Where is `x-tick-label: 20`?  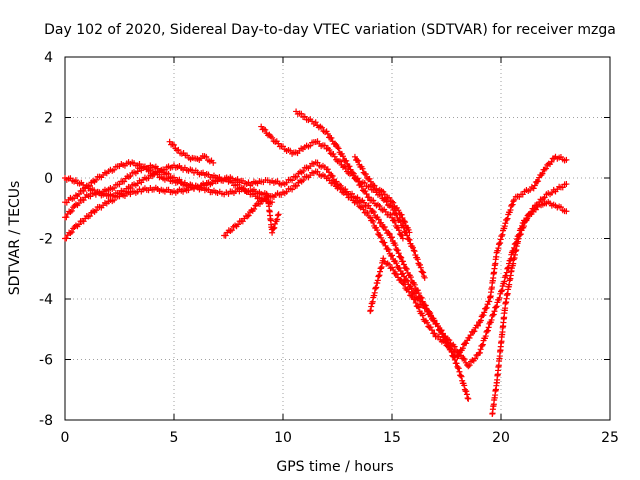
x-tick-label: 20 is located at coordinates (501, 438).